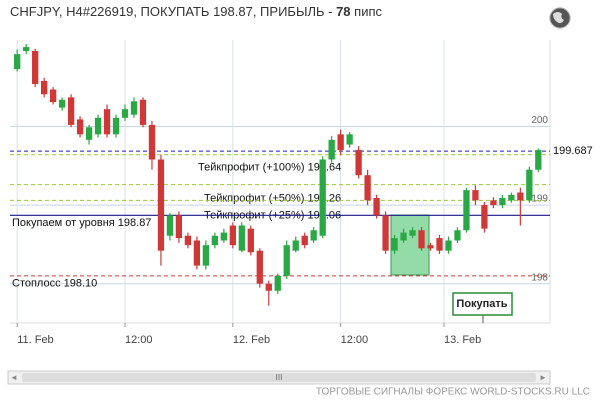 This screenshot has width=600, height=405. What do you see at coordinates (81, 223) in the screenshot?
I see `level-label: Покупаем от уровня 198.87` at bounding box center [81, 223].